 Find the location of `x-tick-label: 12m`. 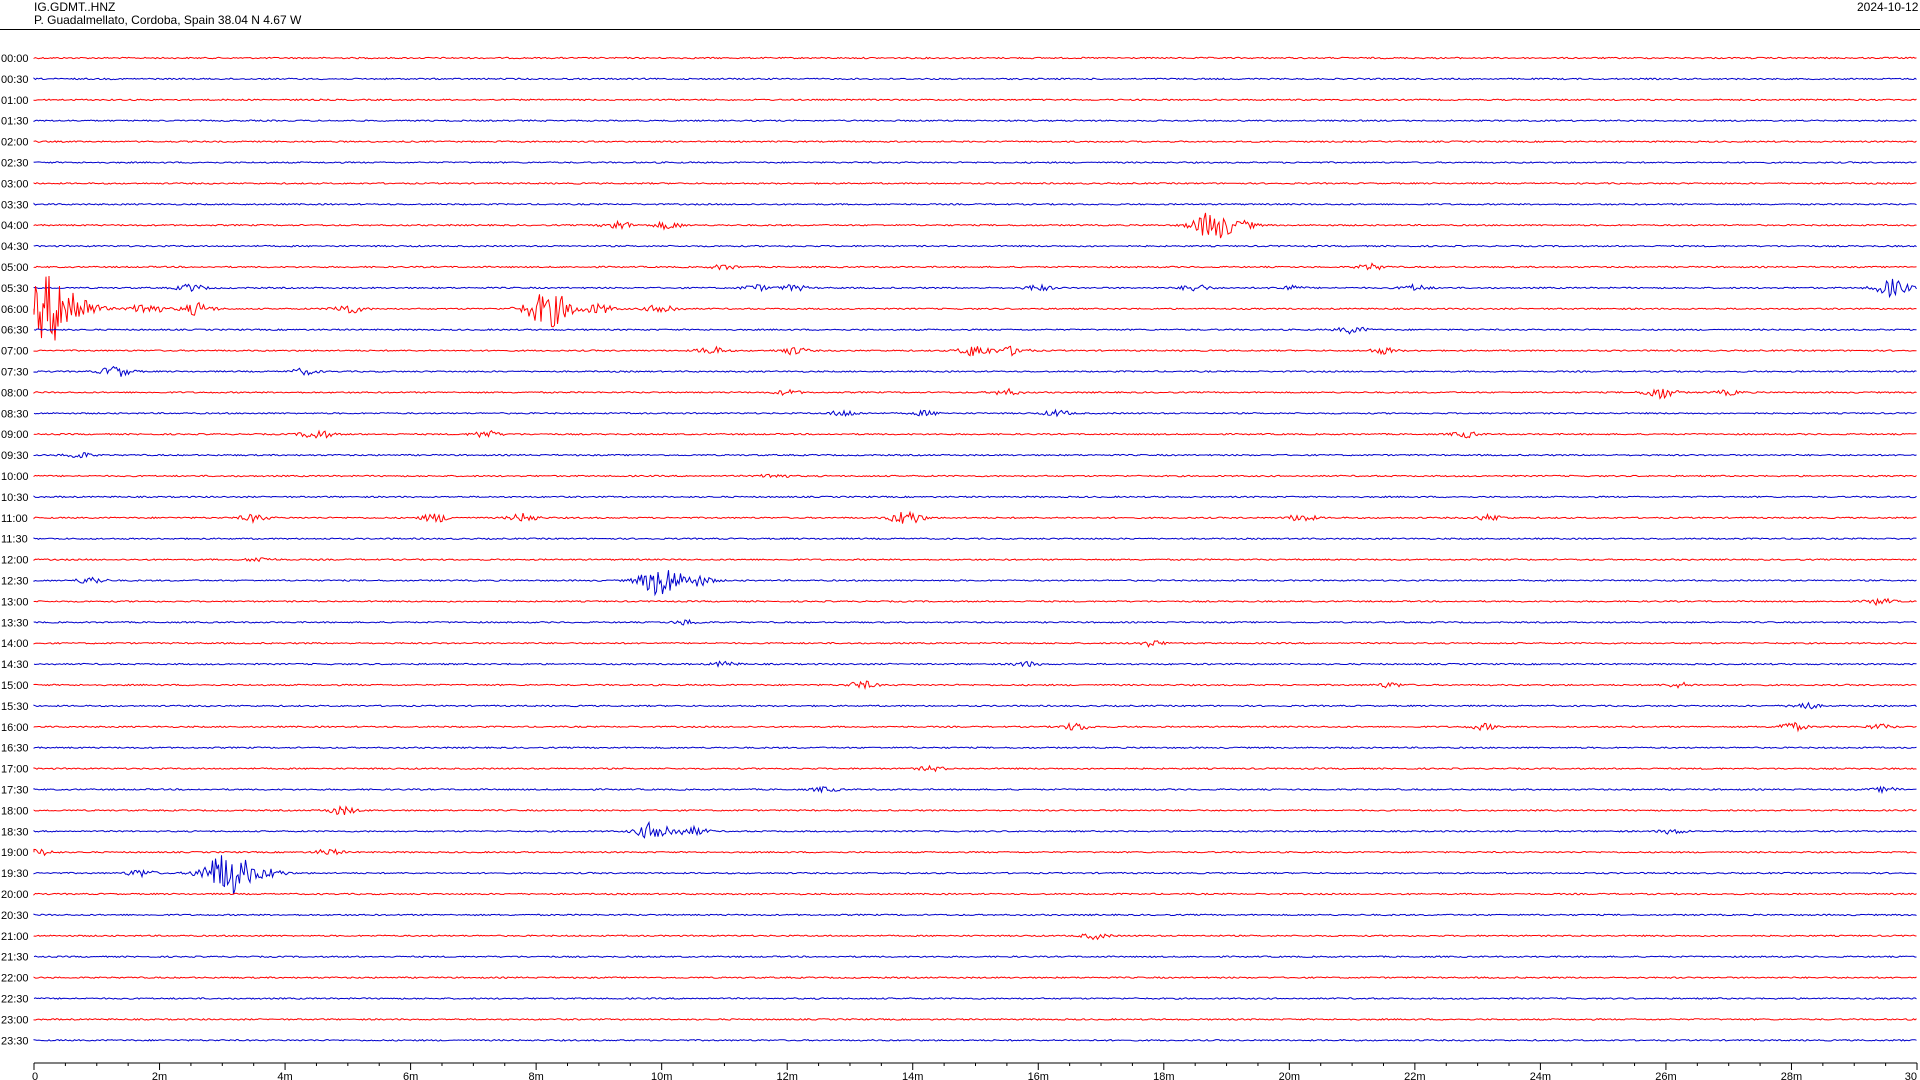

x-tick-label: 12m is located at coordinates (786, 1075).